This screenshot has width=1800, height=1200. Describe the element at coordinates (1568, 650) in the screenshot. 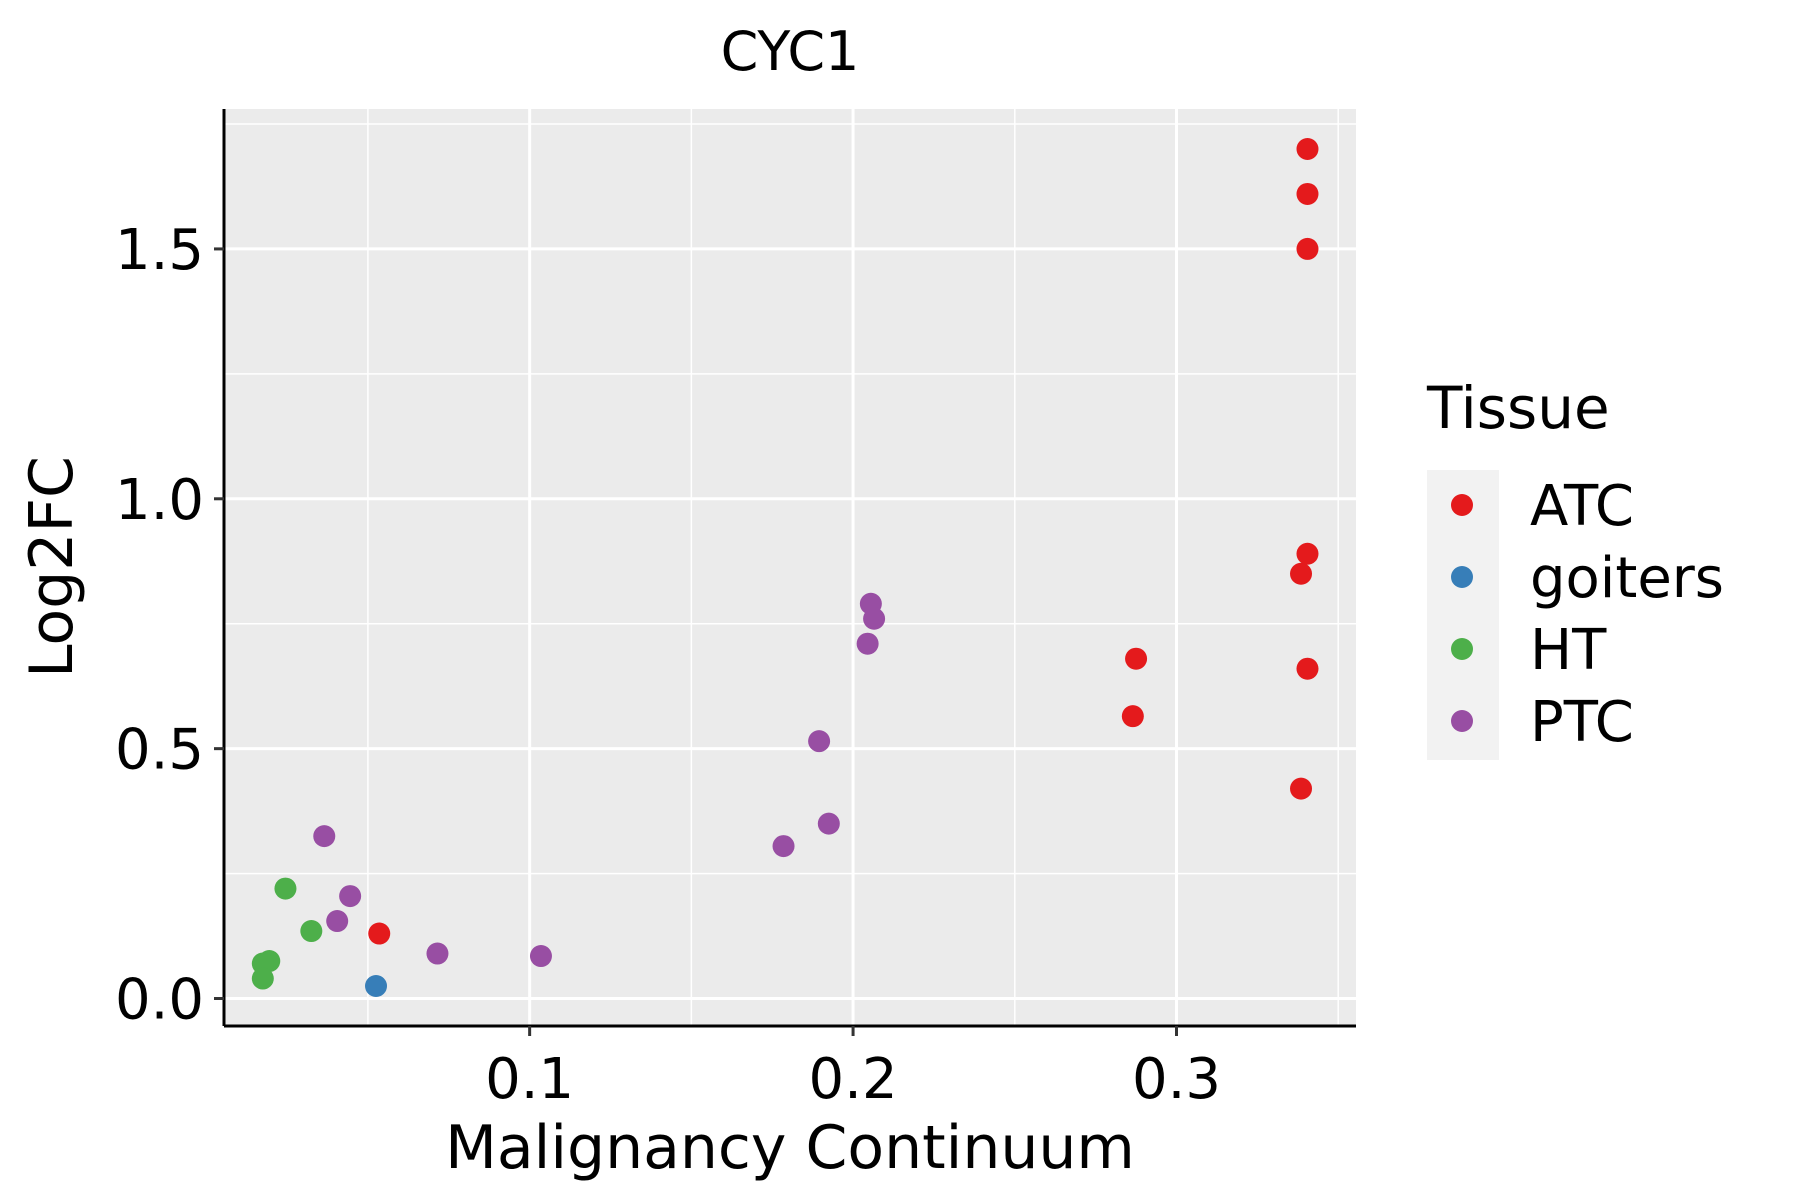

I see `legend-label-ht: HT` at that location.